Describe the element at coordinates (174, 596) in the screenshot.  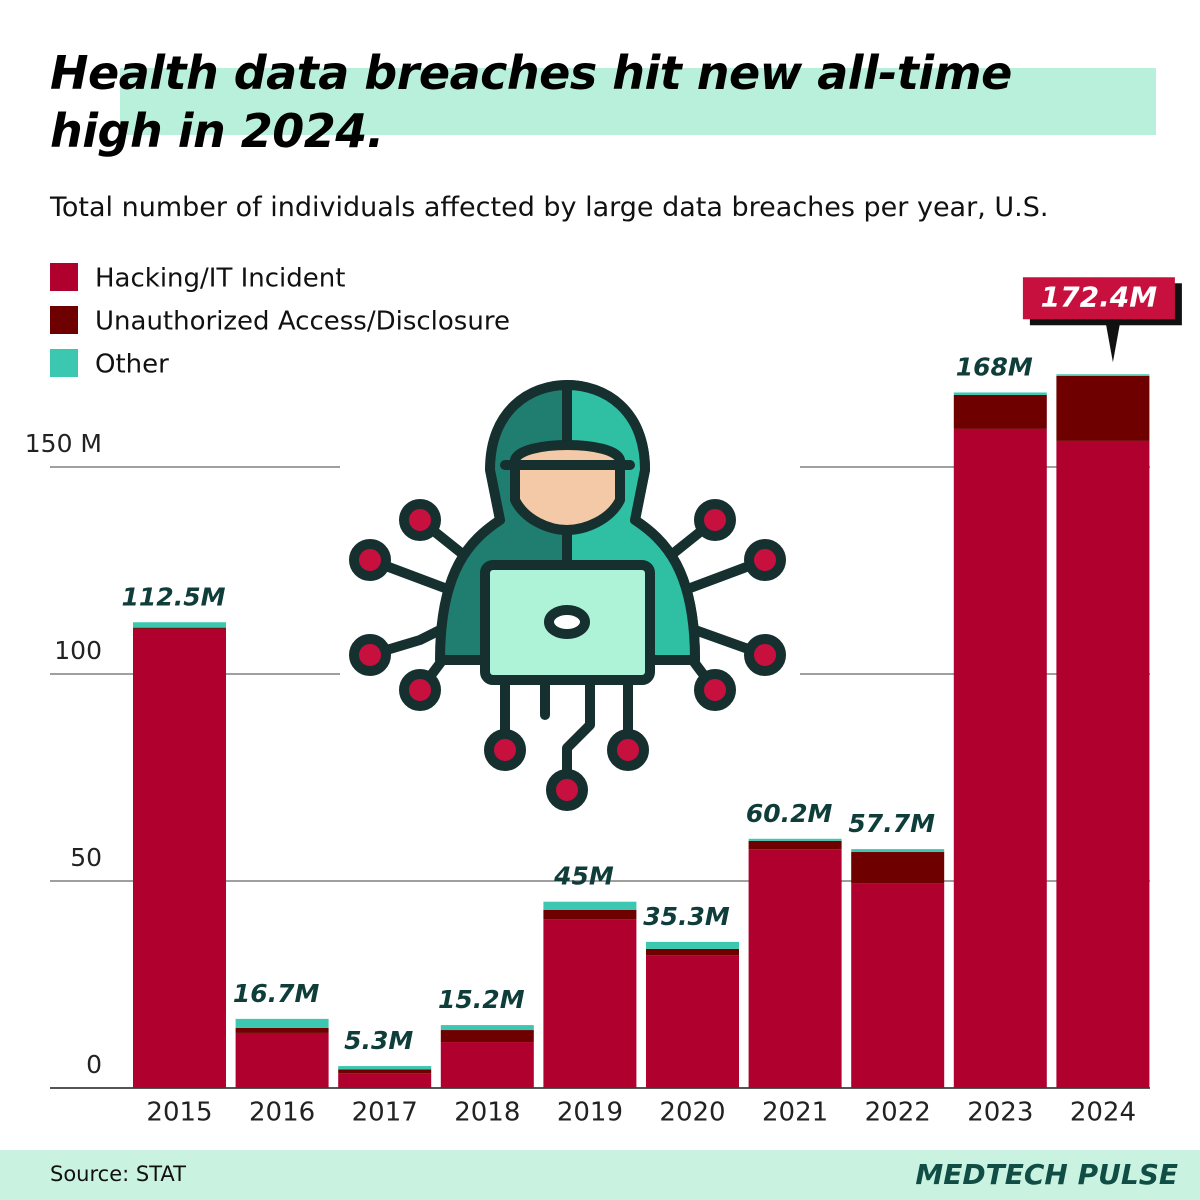
I see `value-label: 112.5M` at that location.